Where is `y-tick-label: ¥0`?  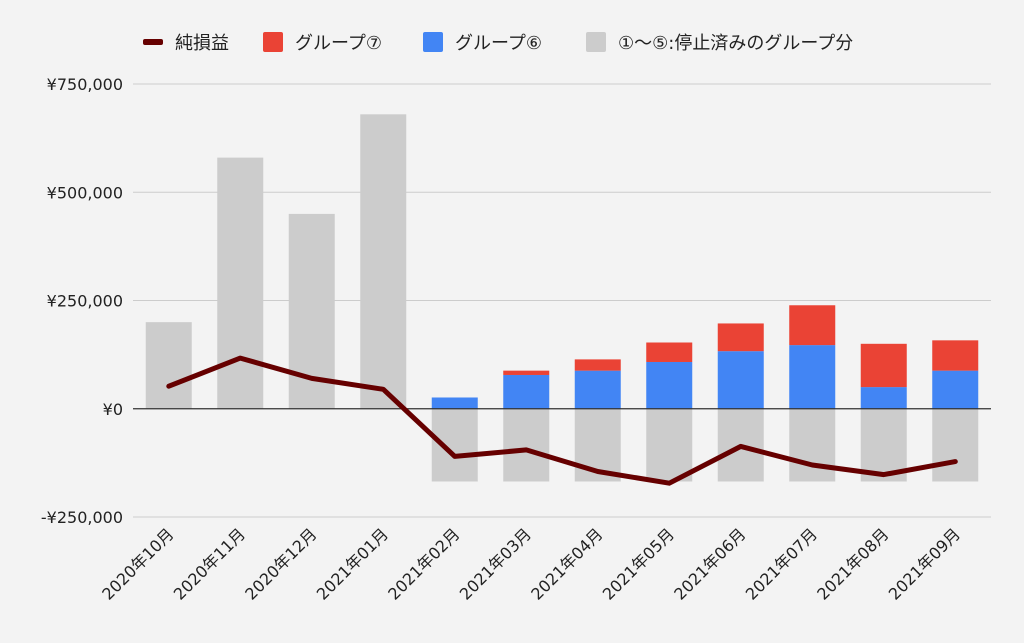
y-tick-label: ¥0 is located at coordinates (113, 409).